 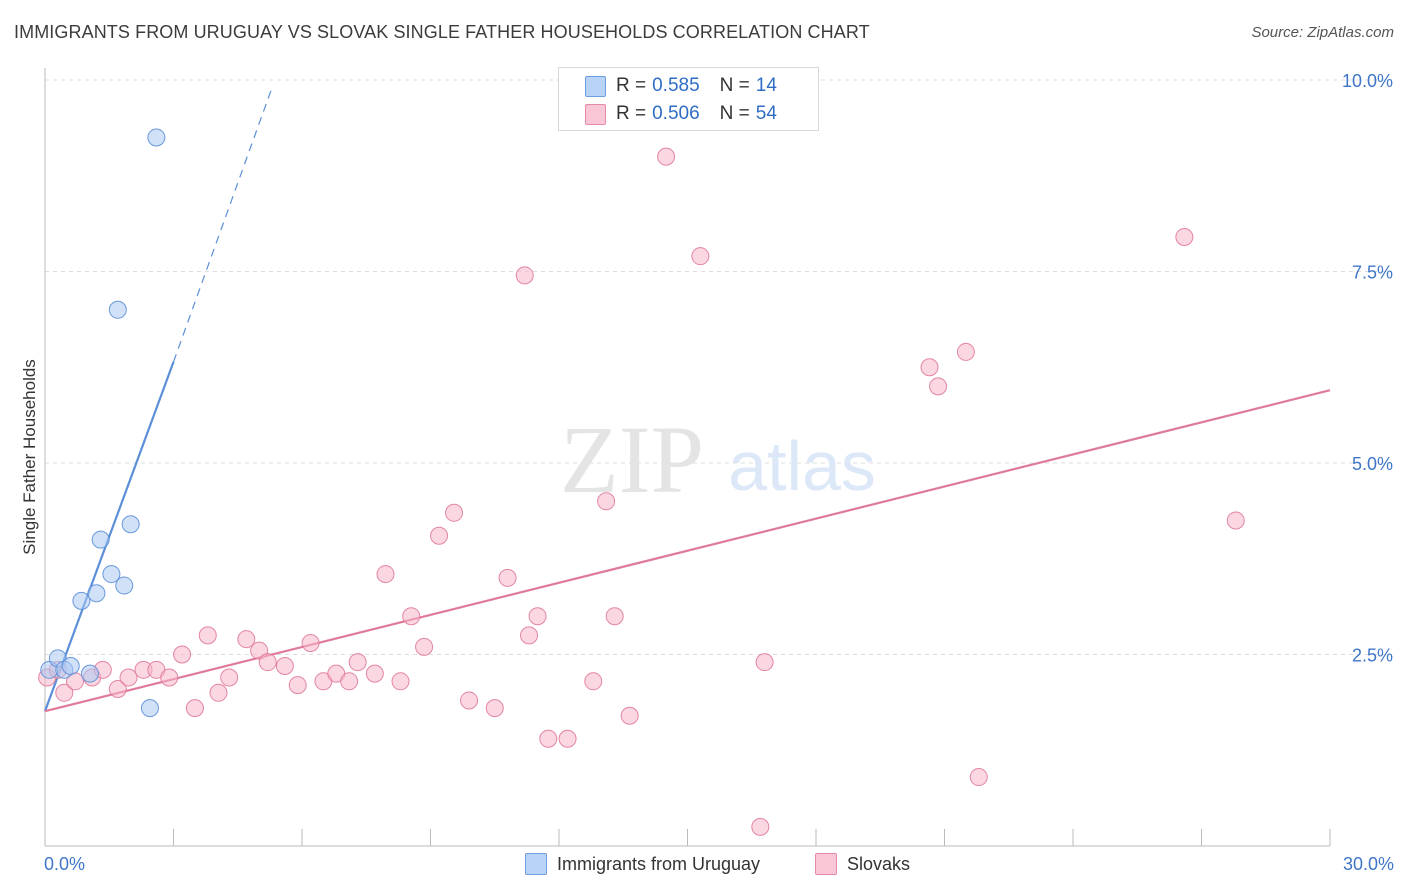 I want to click on legend-row-uruguay: R = 0.585 N = 14, so click(x=681, y=86).